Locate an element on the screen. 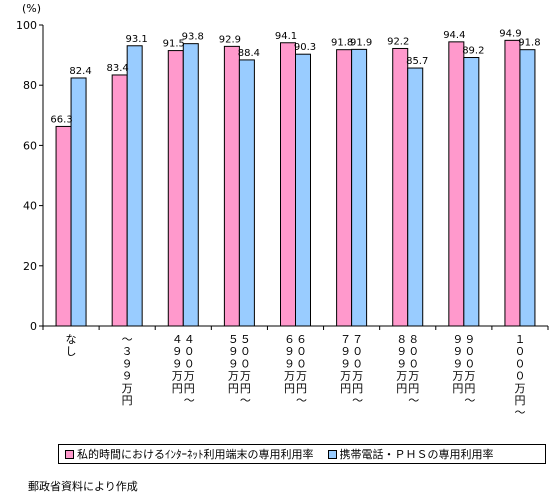 The image size is (558, 496). y-tick-label: 80 is located at coordinates (30, 85).